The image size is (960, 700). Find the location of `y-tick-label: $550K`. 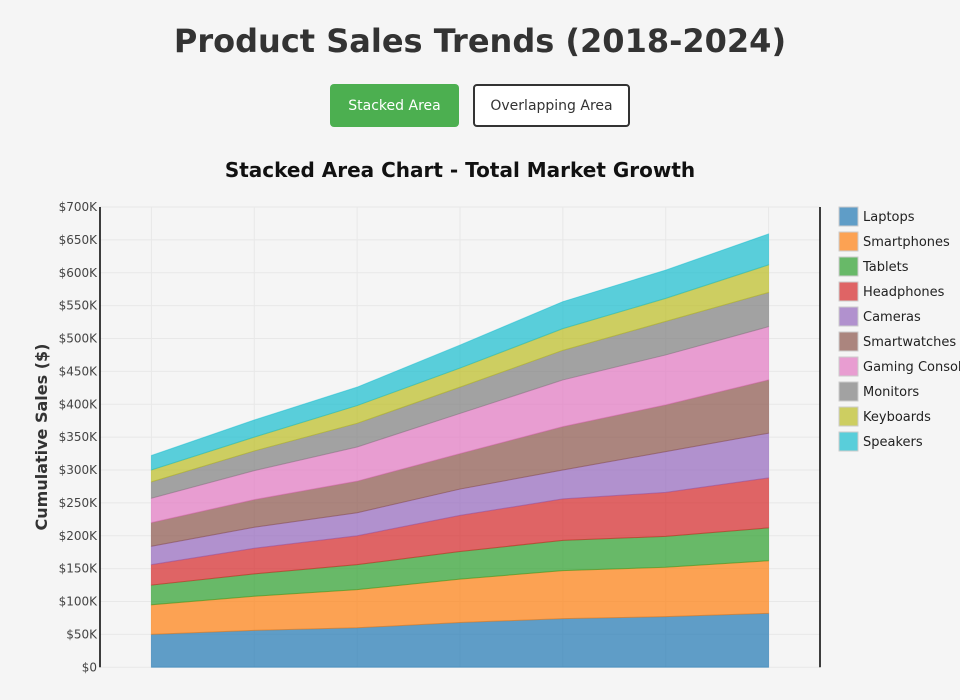

y-tick-label: $550K is located at coordinates (79, 306).